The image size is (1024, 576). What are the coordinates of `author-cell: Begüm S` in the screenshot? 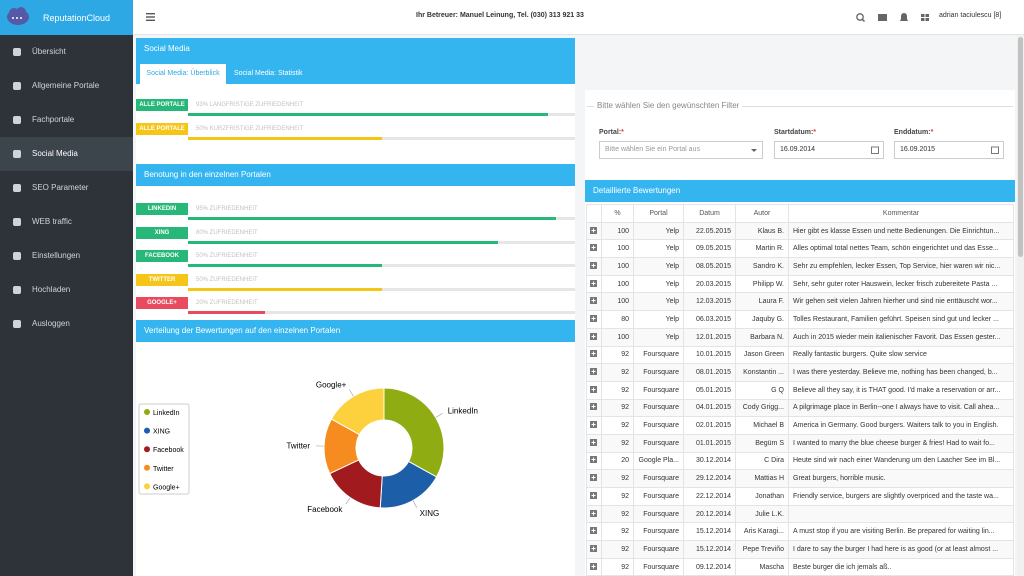 It's located at (762, 443).